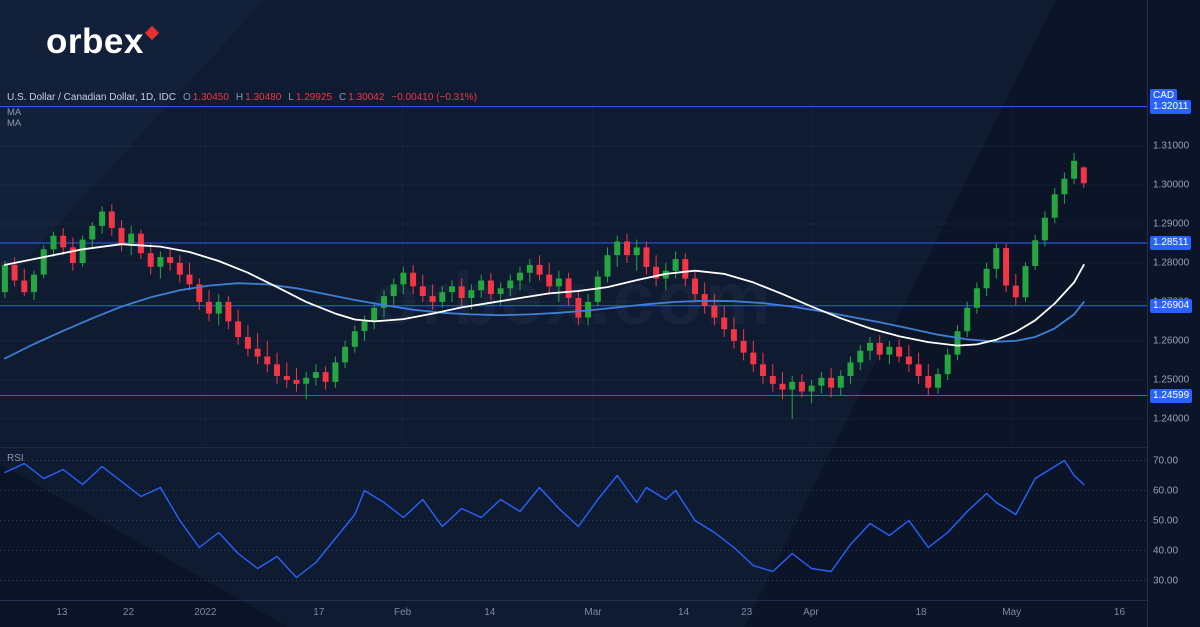 This screenshot has width=1200, height=627. What do you see at coordinates (1119, 612) in the screenshot?
I see `time-axis-label: 16` at bounding box center [1119, 612].